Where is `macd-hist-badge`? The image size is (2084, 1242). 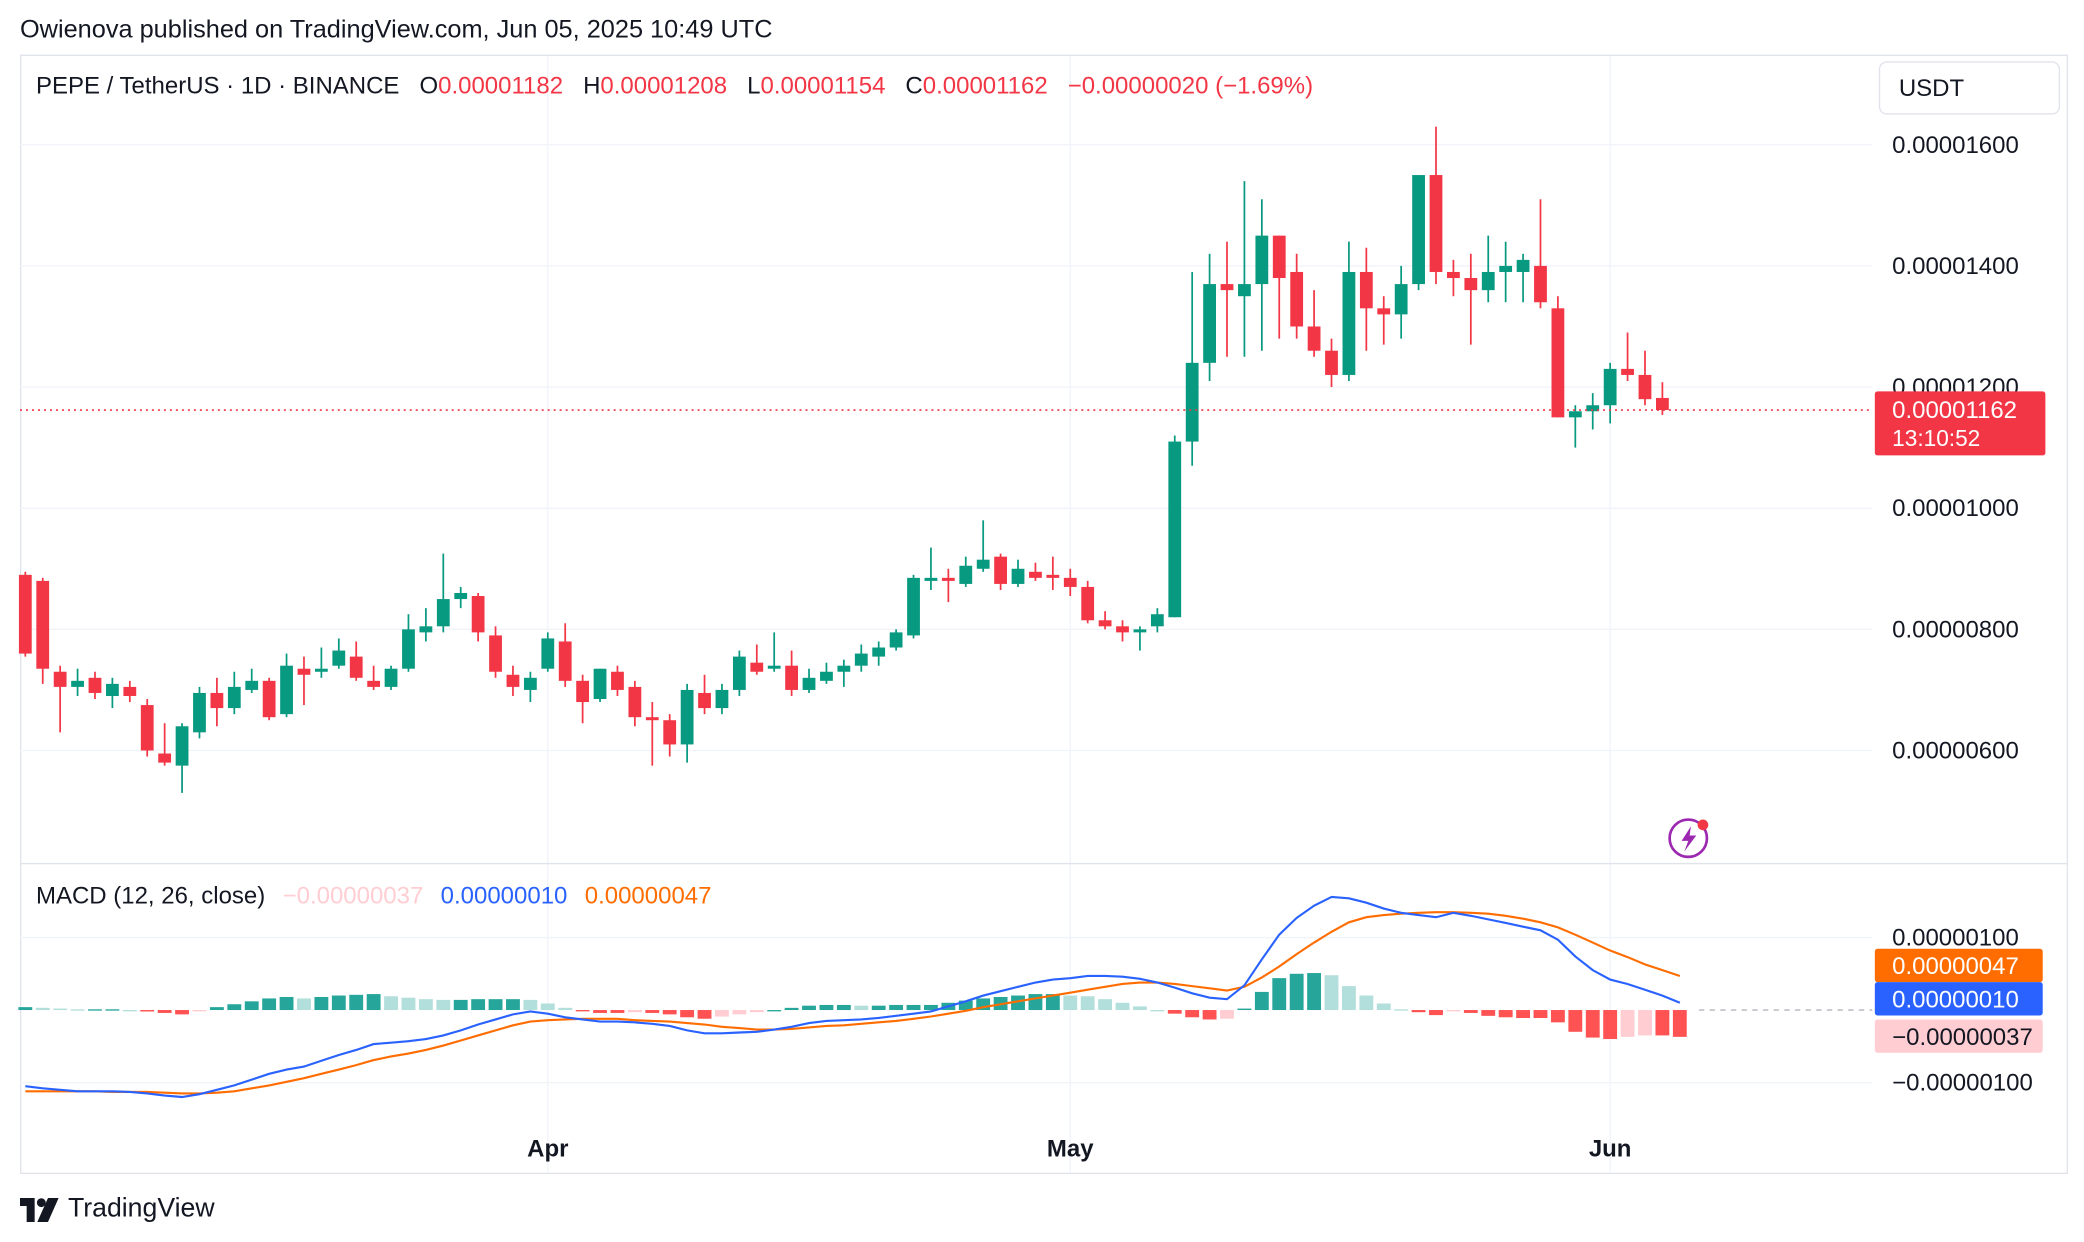 macd-hist-badge is located at coordinates (1958, 1036).